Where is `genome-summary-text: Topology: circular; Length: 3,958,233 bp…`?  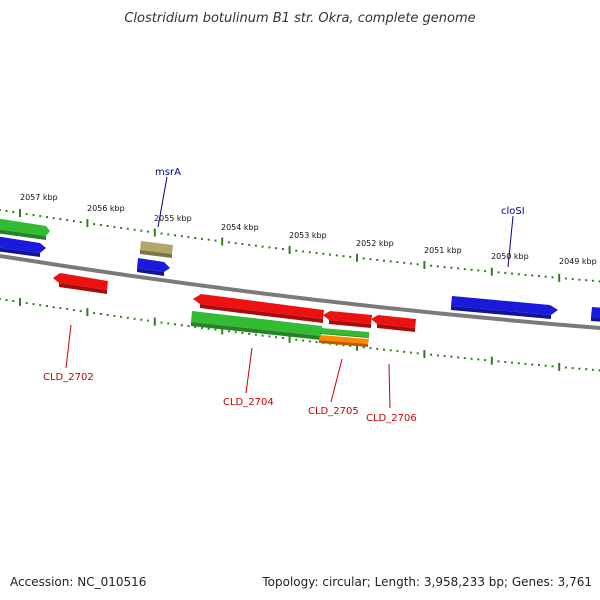 genome-summary-text: Topology: circular; Length: 3,958,233 bp… is located at coordinates (426, 582).